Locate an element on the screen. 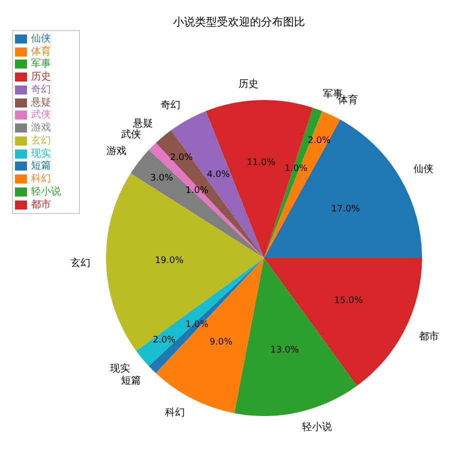 The height and width of the screenshot is (456, 474). data-label: 2.0% is located at coordinates (164, 341).